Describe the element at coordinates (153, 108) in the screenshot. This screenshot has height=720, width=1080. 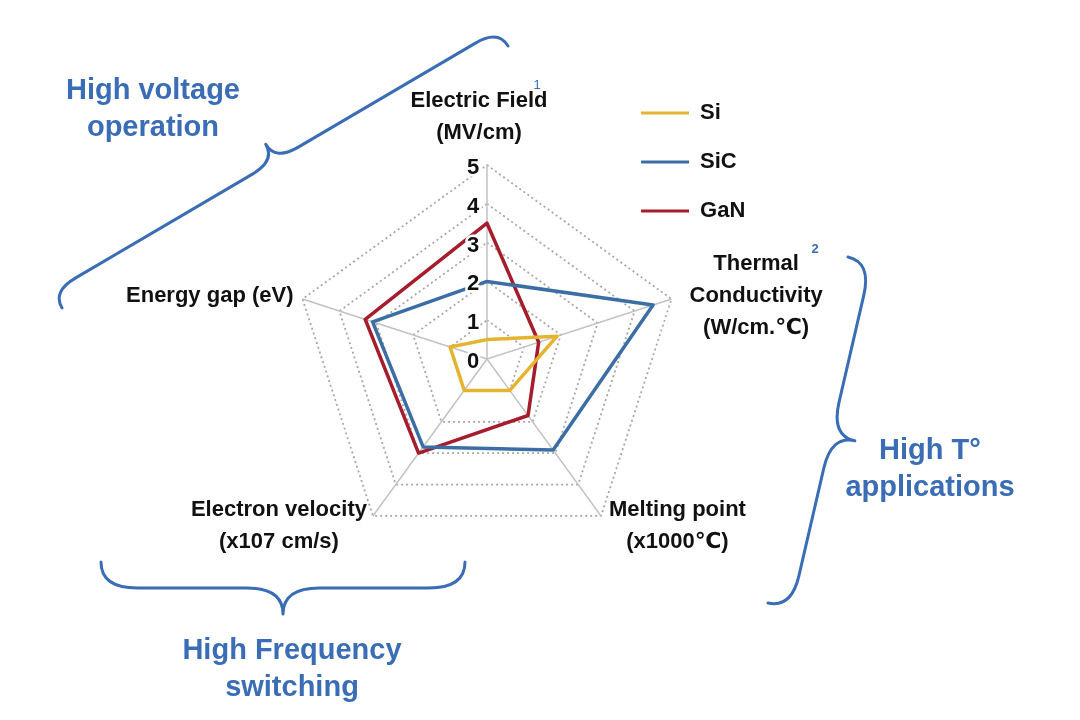
I see `text: High voltage operation` at that location.